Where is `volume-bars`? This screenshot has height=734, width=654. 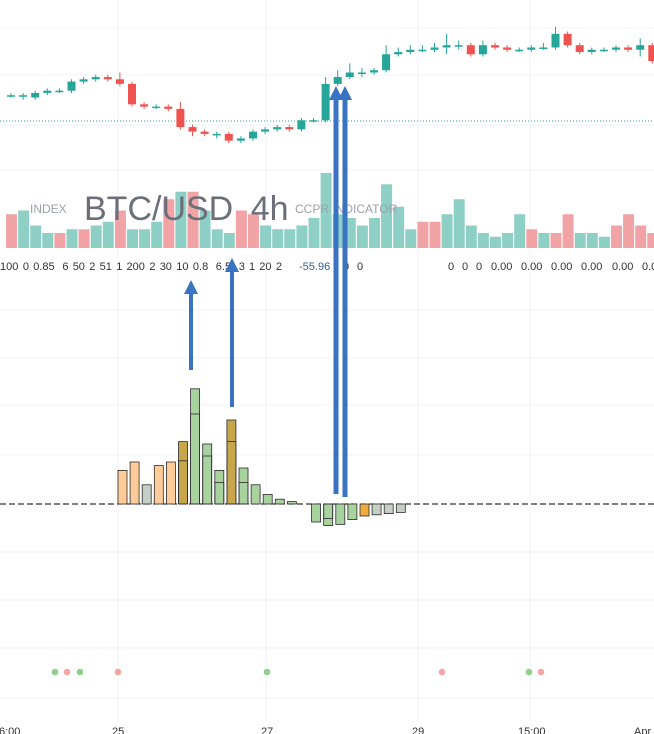 volume-bars is located at coordinates (330, 210).